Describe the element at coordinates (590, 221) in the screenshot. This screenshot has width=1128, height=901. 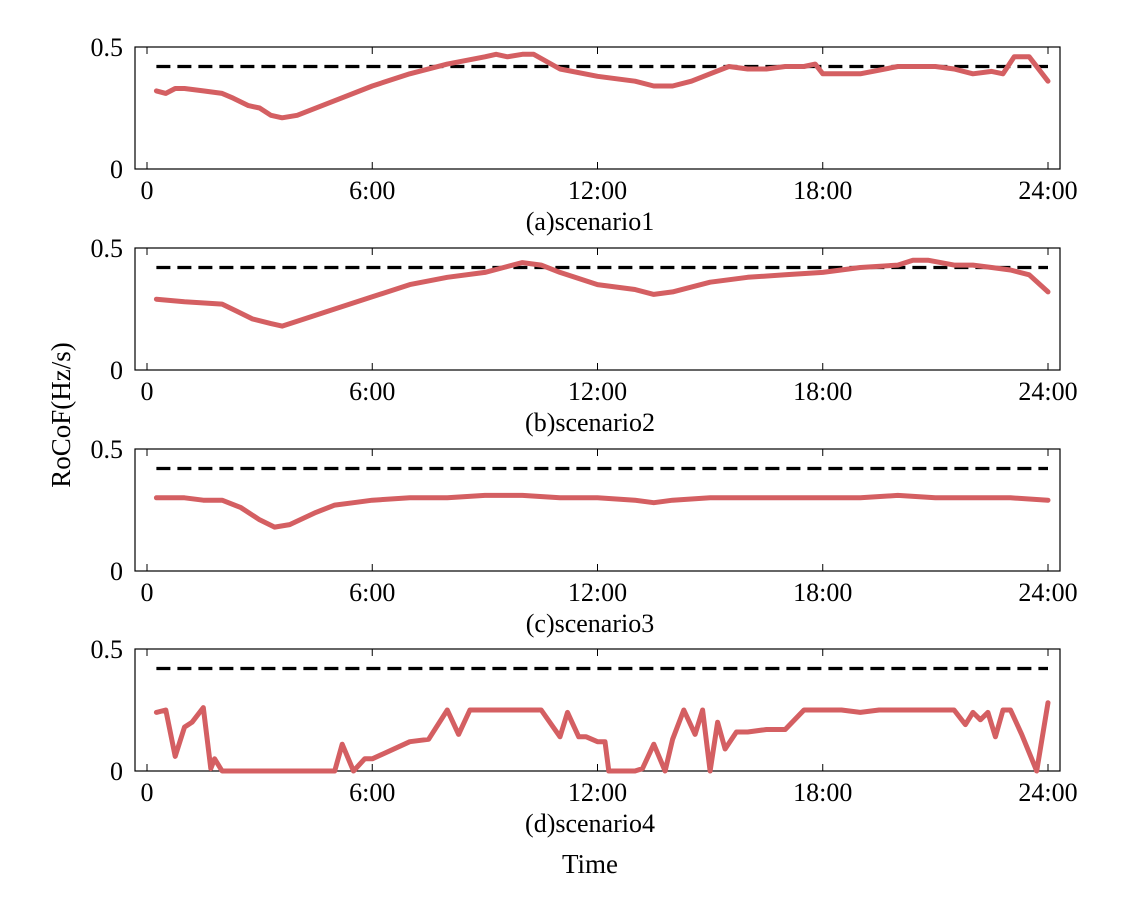
I see `panel-caption: (a)scenario1` at that location.